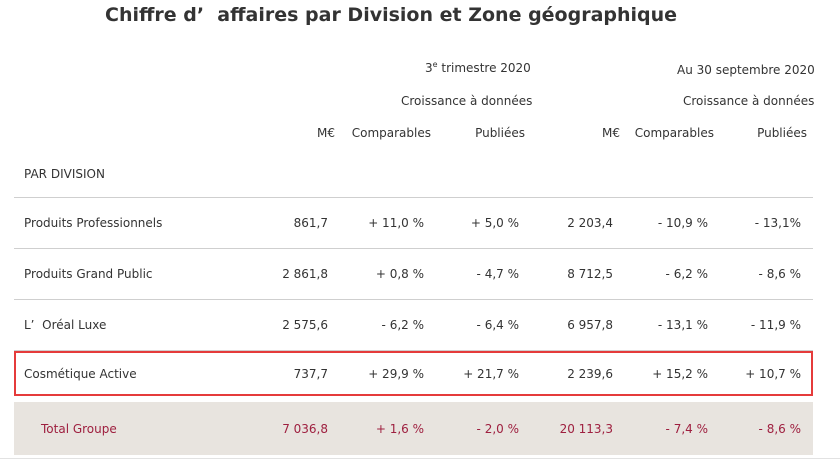  I want to click on col-header-q3-publiees: Publiées, so click(500, 133).